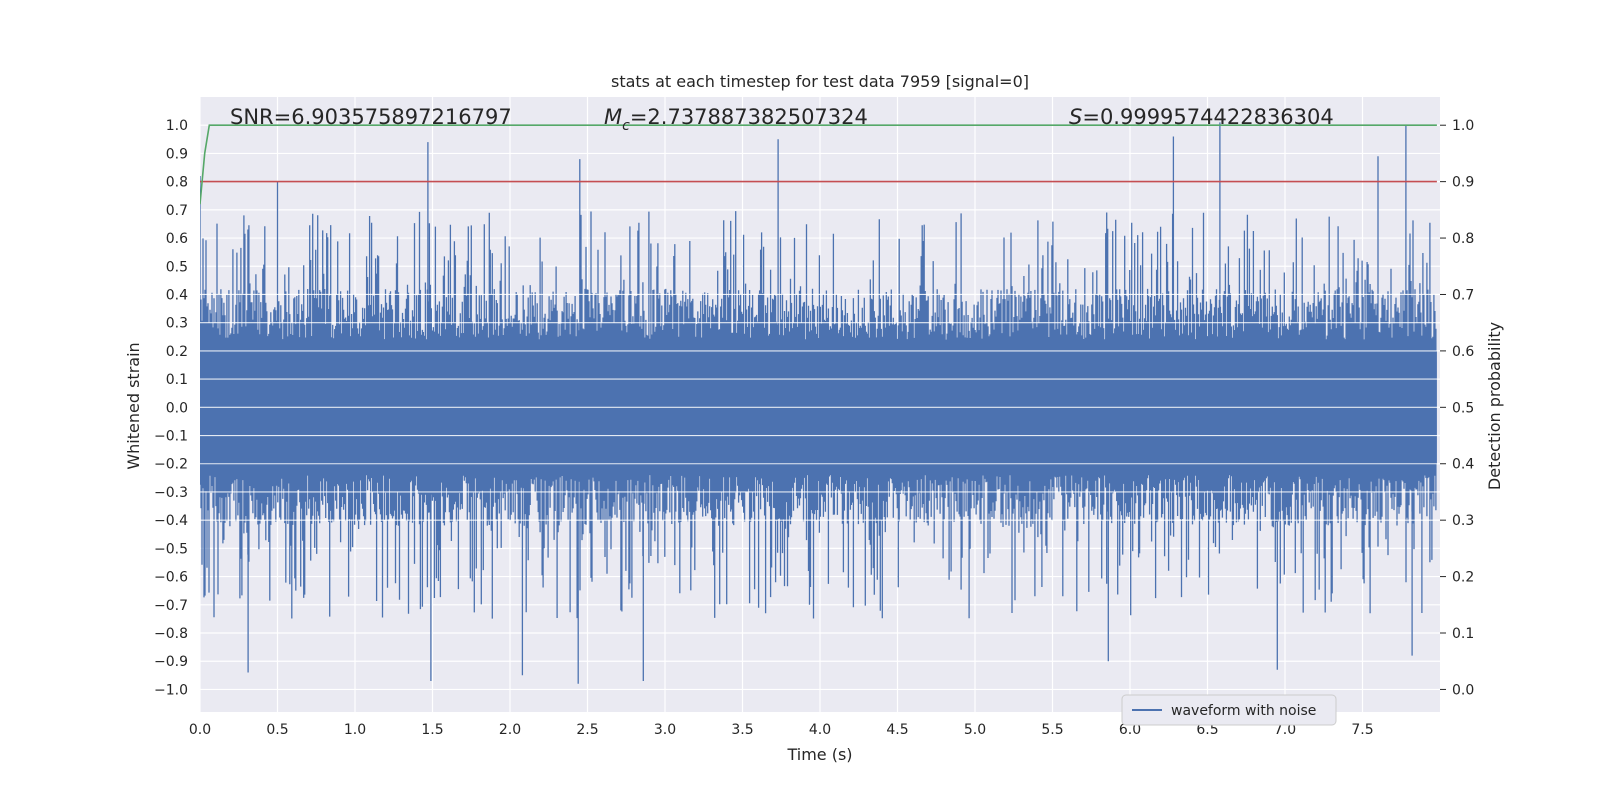 This screenshot has width=1600, height=800. What do you see at coordinates (177, 126) in the screenshot?
I see `left-y-tick-label: 1.0` at bounding box center [177, 126].